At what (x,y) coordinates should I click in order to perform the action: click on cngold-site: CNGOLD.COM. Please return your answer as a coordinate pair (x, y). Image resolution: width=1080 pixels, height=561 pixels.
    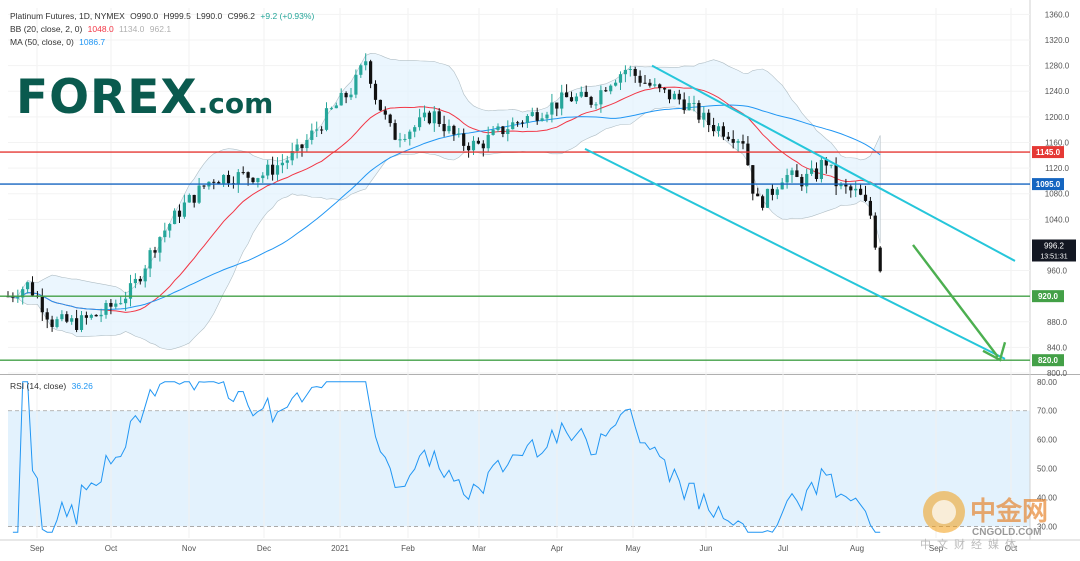
    Looking at the image, I should click on (1006, 532).